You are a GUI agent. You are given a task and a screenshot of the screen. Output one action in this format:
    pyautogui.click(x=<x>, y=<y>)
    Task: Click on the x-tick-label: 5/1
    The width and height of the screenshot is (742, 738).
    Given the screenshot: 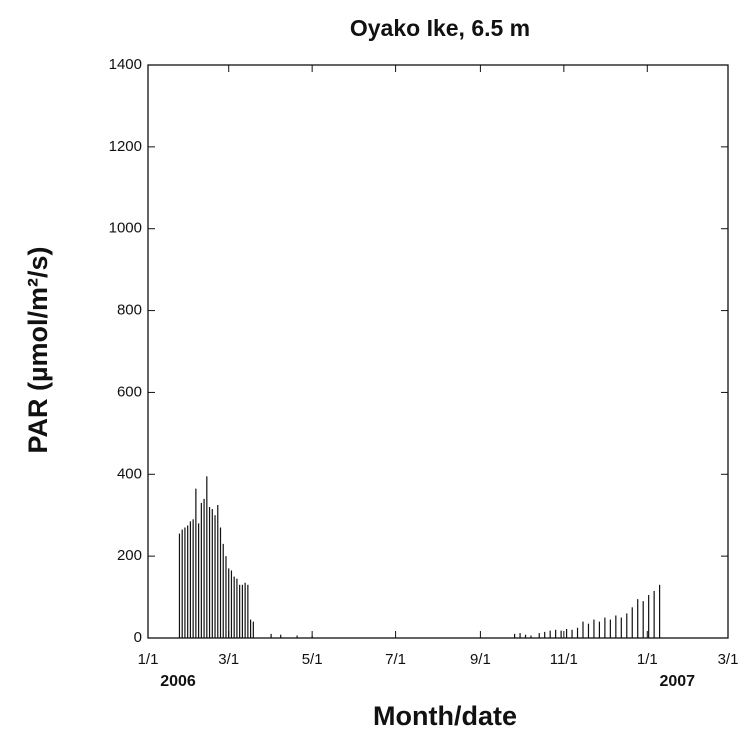 What is the action you would take?
    pyautogui.click(x=312, y=659)
    